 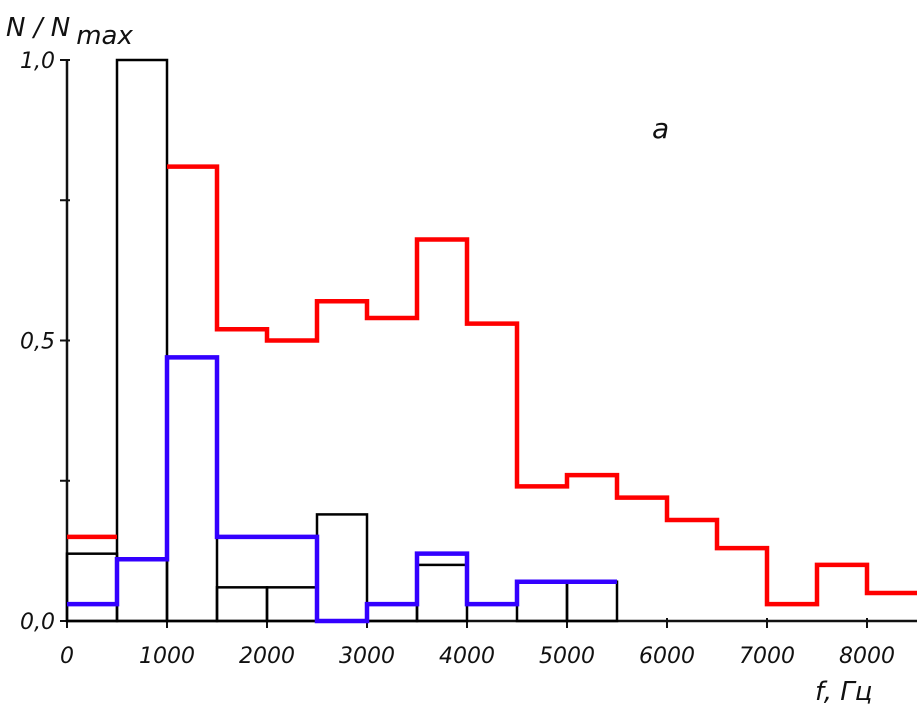 I want to click on x-tick-label: 4000, so click(x=467, y=656).